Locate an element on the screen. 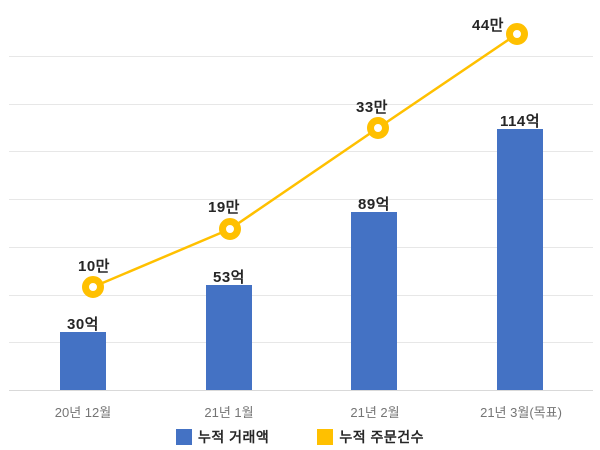 The image size is (600, 450). x-axis-label: 21년 1월 is located at coordinates (229, 412).